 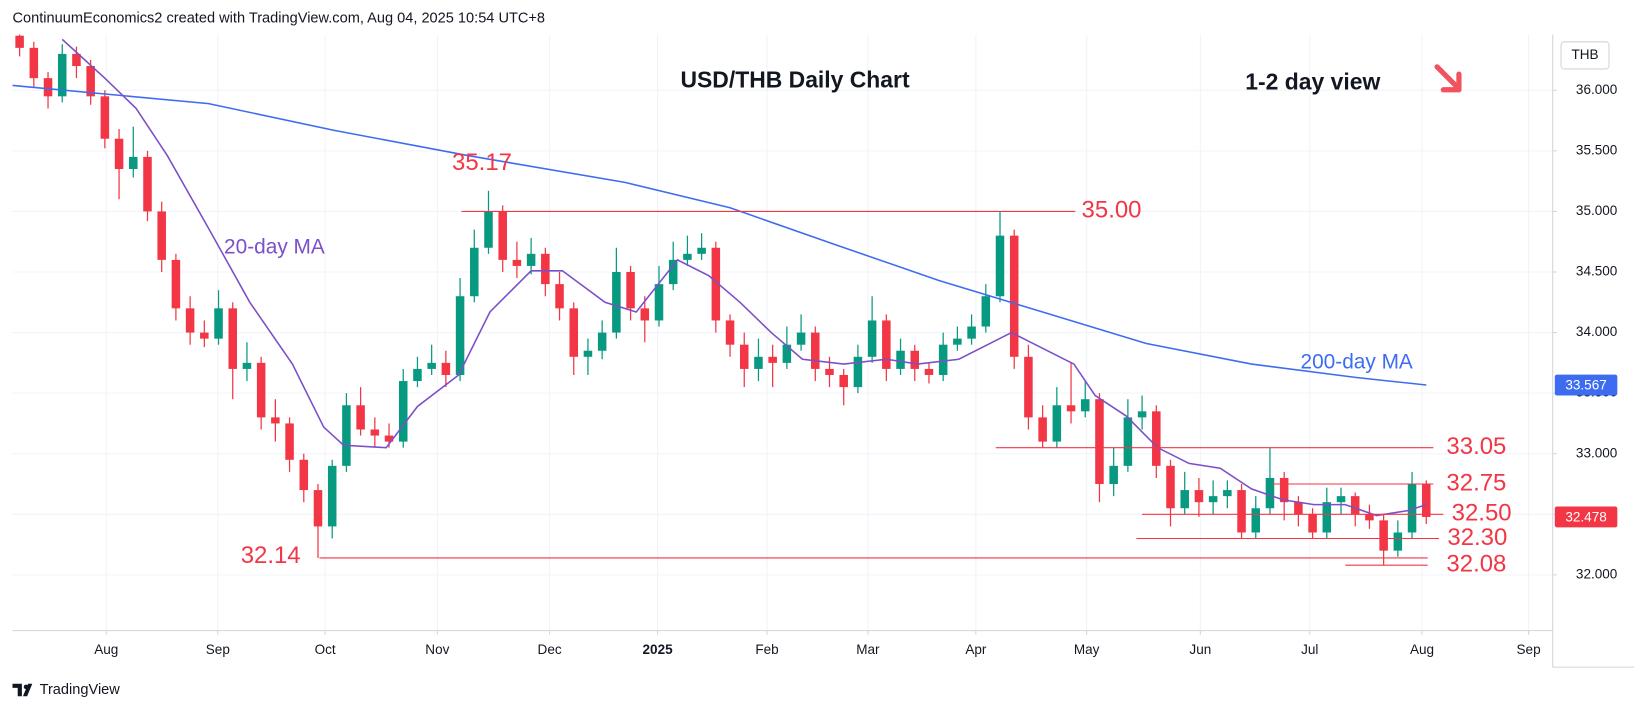 I want to click on ma-price-tag: 33.567, so click(x=1585, y=385).